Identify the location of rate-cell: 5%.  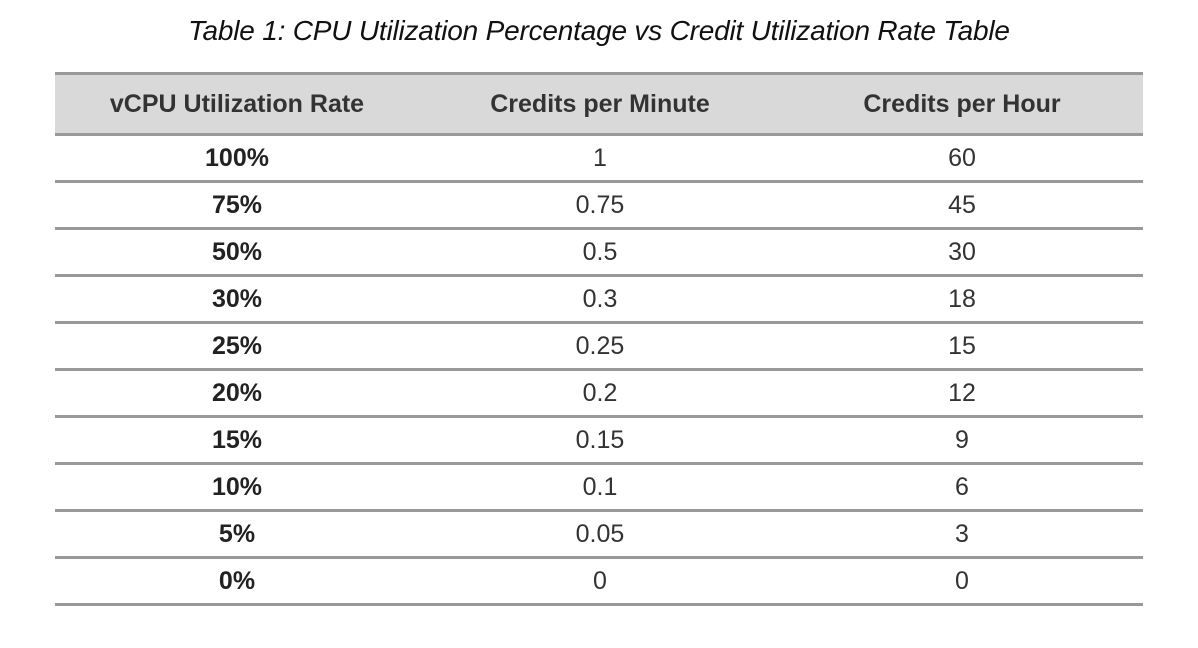
(237, 534).